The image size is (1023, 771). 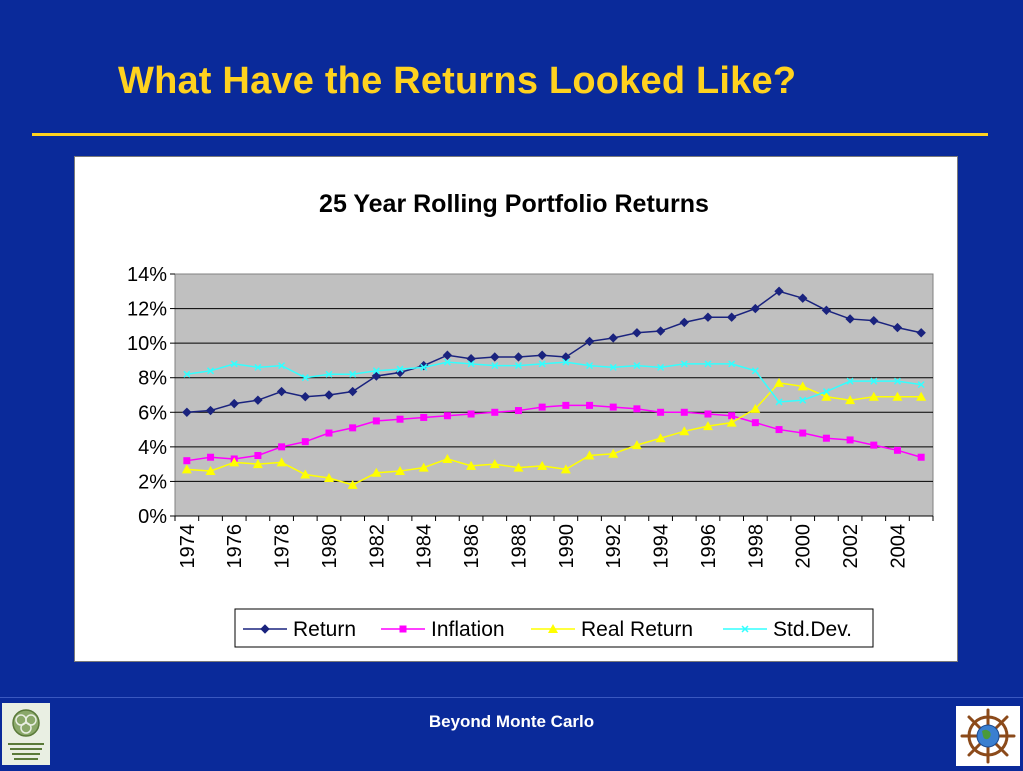 I want to click on x-tick-label: 2004, so click(x=898, y=546).